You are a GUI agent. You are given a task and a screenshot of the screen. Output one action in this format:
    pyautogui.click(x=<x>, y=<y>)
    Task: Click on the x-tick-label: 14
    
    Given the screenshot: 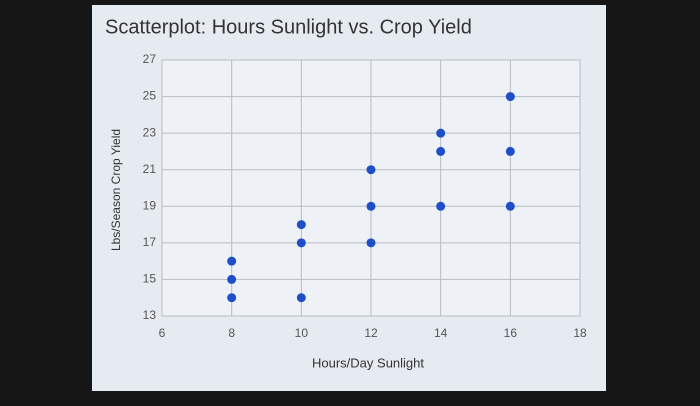 What is the action you would take?
    pyautogui.click(x=441, y=333)
    